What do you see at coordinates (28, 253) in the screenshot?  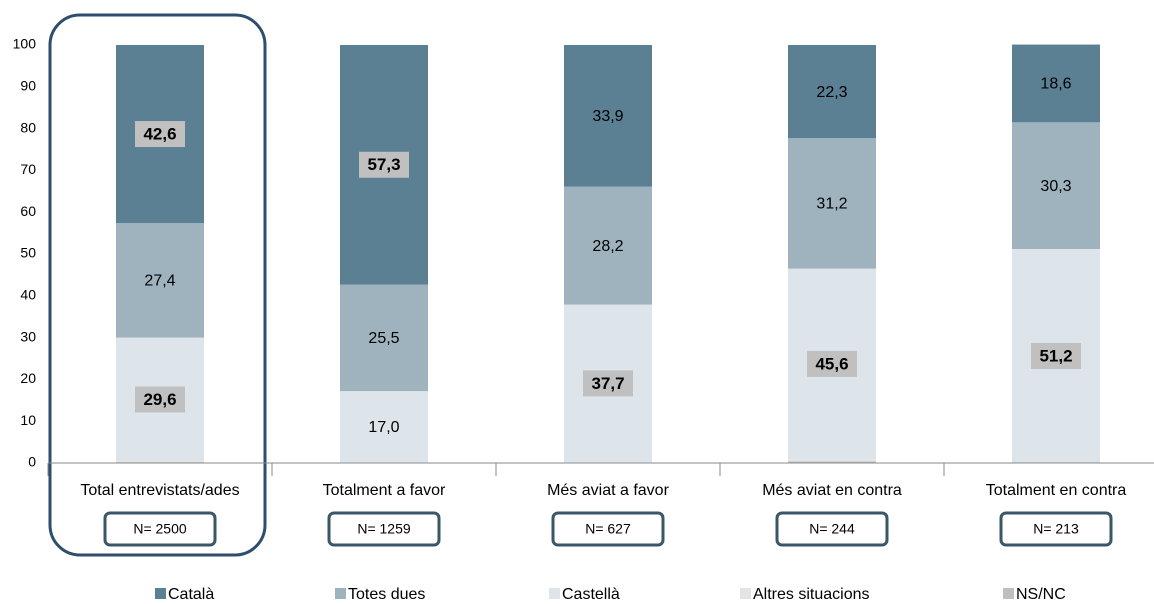 I see `y-tick-label: 50` at bounding box center [28, 253].